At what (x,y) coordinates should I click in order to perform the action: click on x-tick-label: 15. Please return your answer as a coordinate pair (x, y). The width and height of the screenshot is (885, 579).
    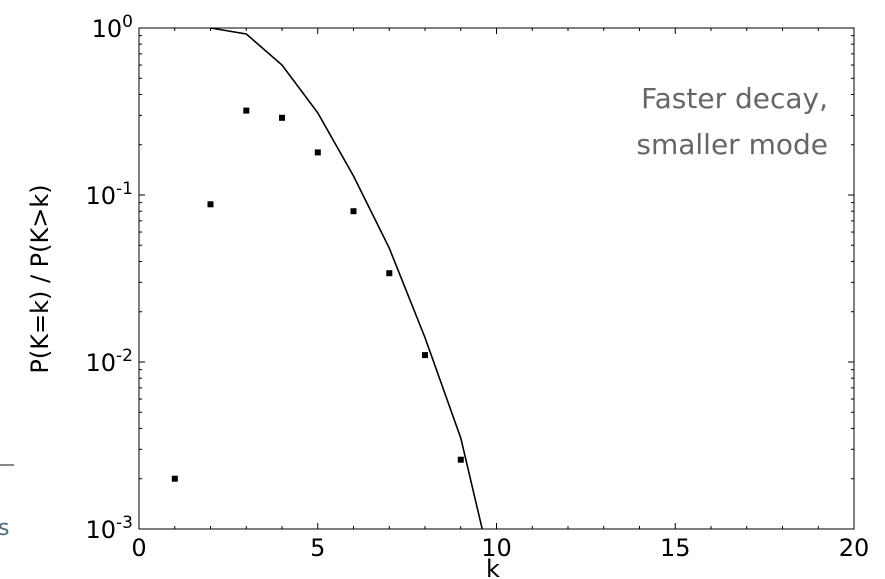
    Looking at the image, I should click on (675, 548).